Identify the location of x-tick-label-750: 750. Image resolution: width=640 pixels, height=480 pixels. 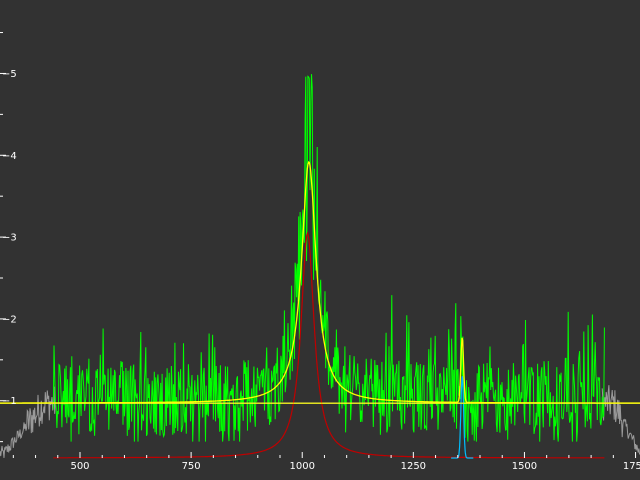
(191, 466).